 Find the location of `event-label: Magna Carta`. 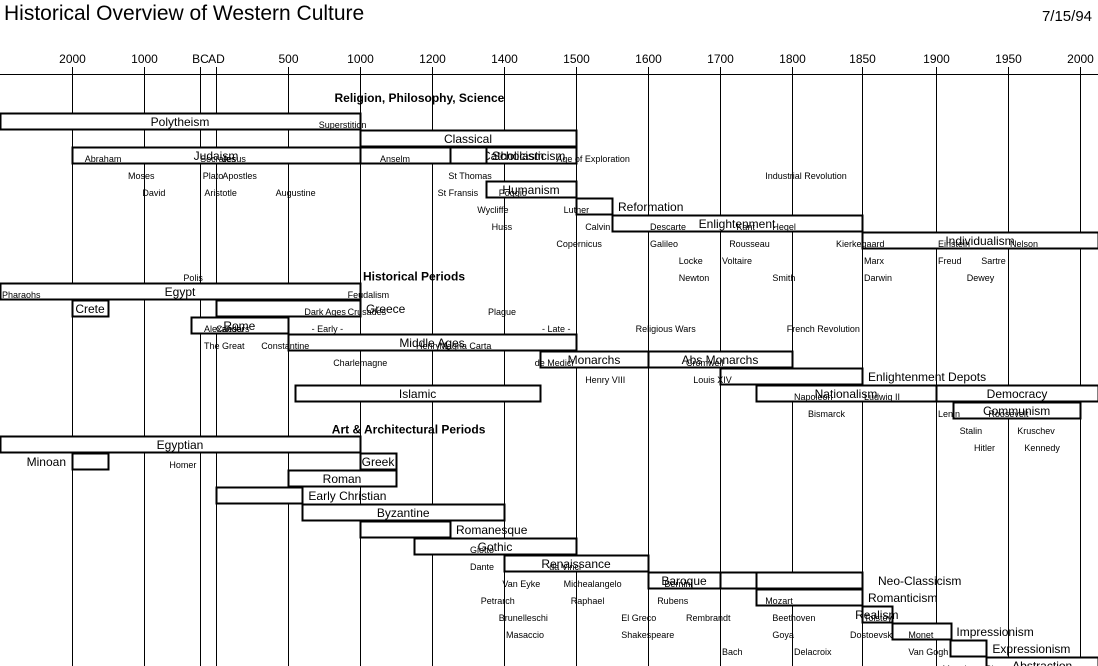

event-label: Magna Carta is located at coordinates (465, 346).